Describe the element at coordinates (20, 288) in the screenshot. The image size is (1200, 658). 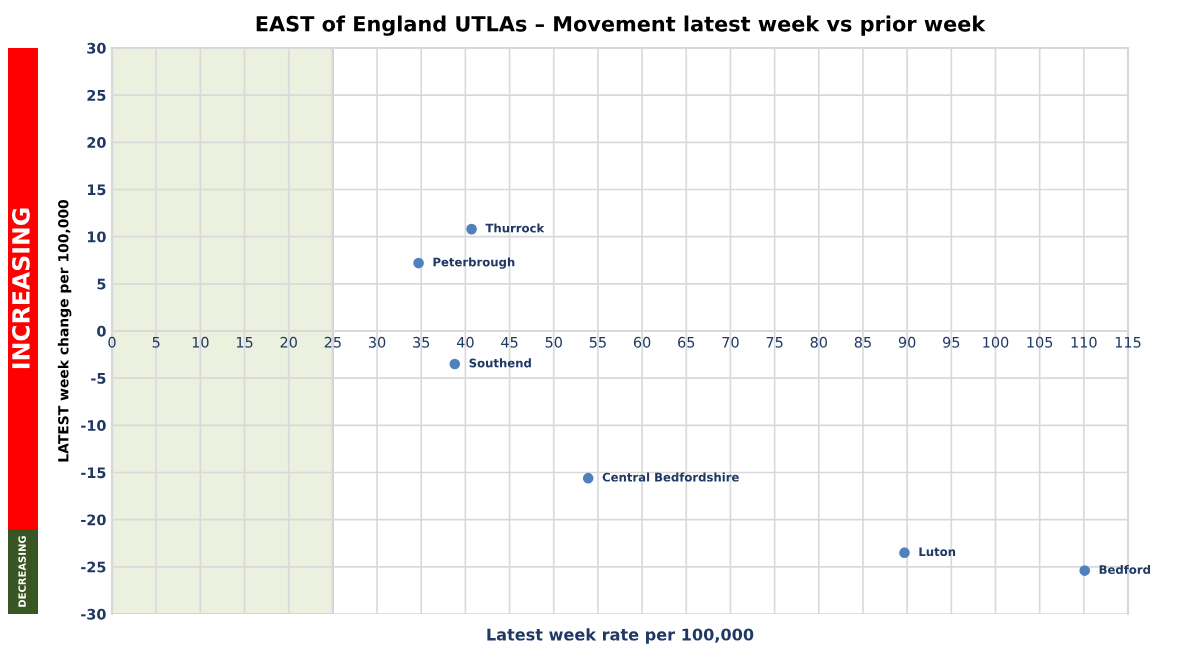
I see `text: INCREASING` at that location.